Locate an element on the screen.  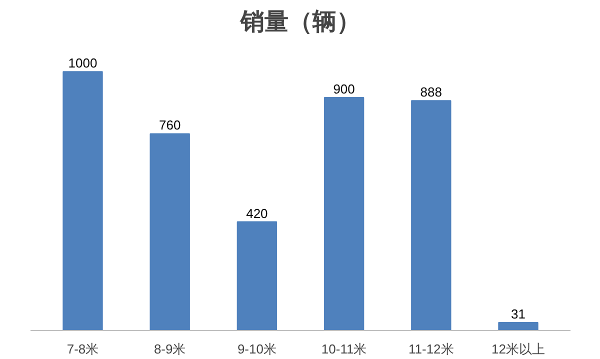
data-label: 888 is located at coordinates (431, 92).